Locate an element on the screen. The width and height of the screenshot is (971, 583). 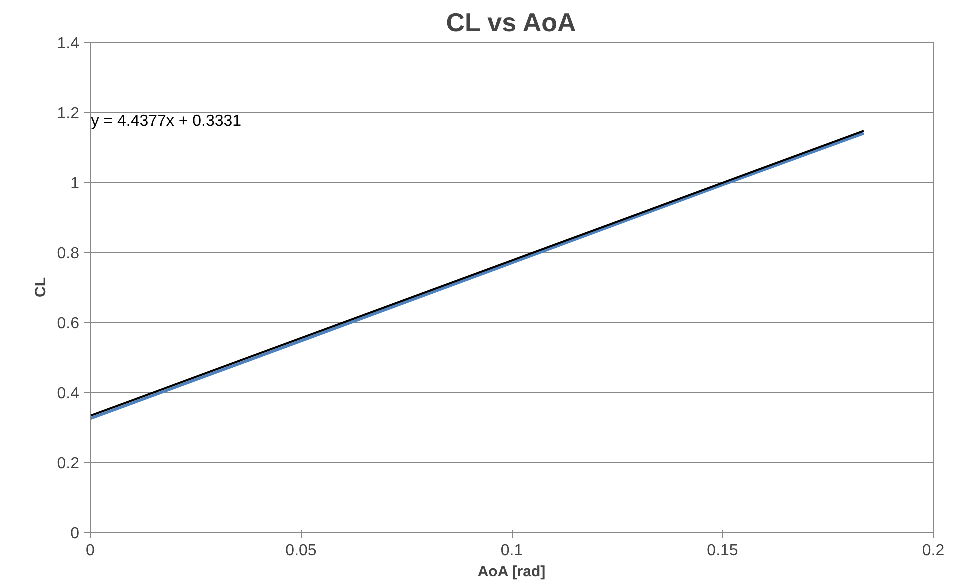
y-tick-label: 0.4 is located at coordinates (68, 394).